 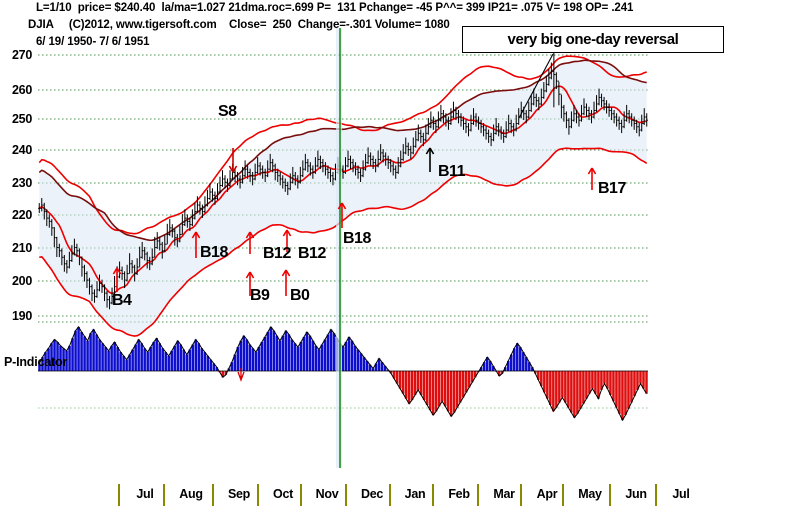 I want to click on p-indicator-histogram, so click(x=343, y=374).